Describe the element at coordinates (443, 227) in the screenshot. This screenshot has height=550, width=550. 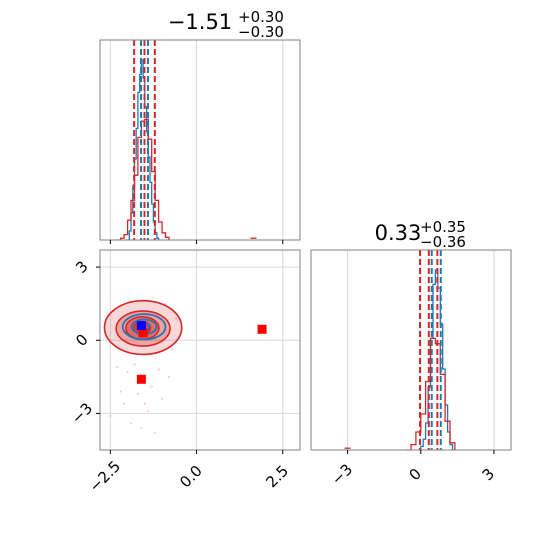
I see `hist2-title-sup: +0.35` at that location.